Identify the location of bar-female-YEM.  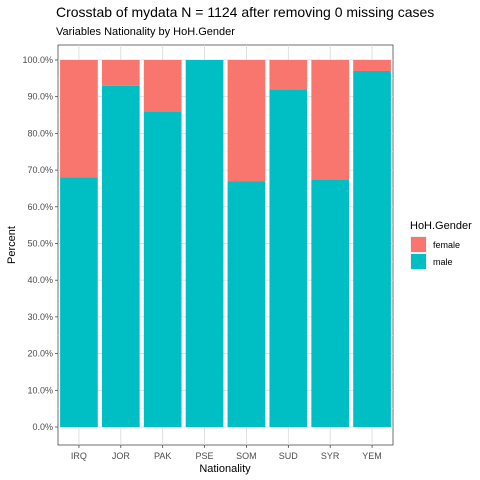
(372, 65).